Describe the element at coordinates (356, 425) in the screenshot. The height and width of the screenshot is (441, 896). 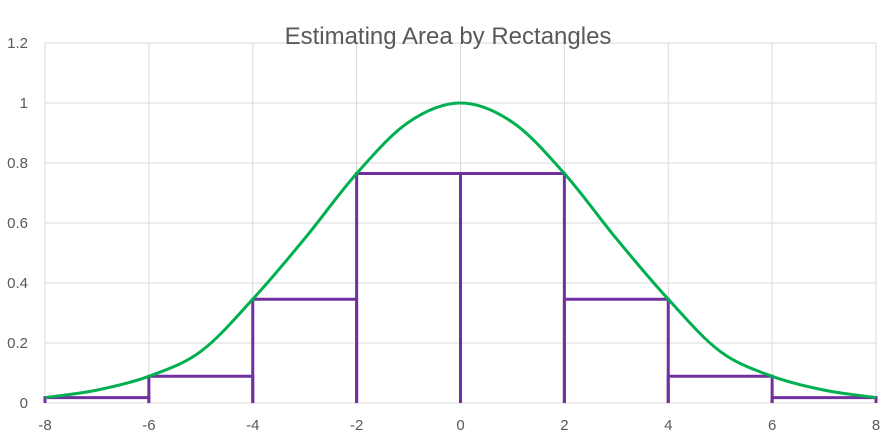
I see `x-tick-label: -2` at that location.